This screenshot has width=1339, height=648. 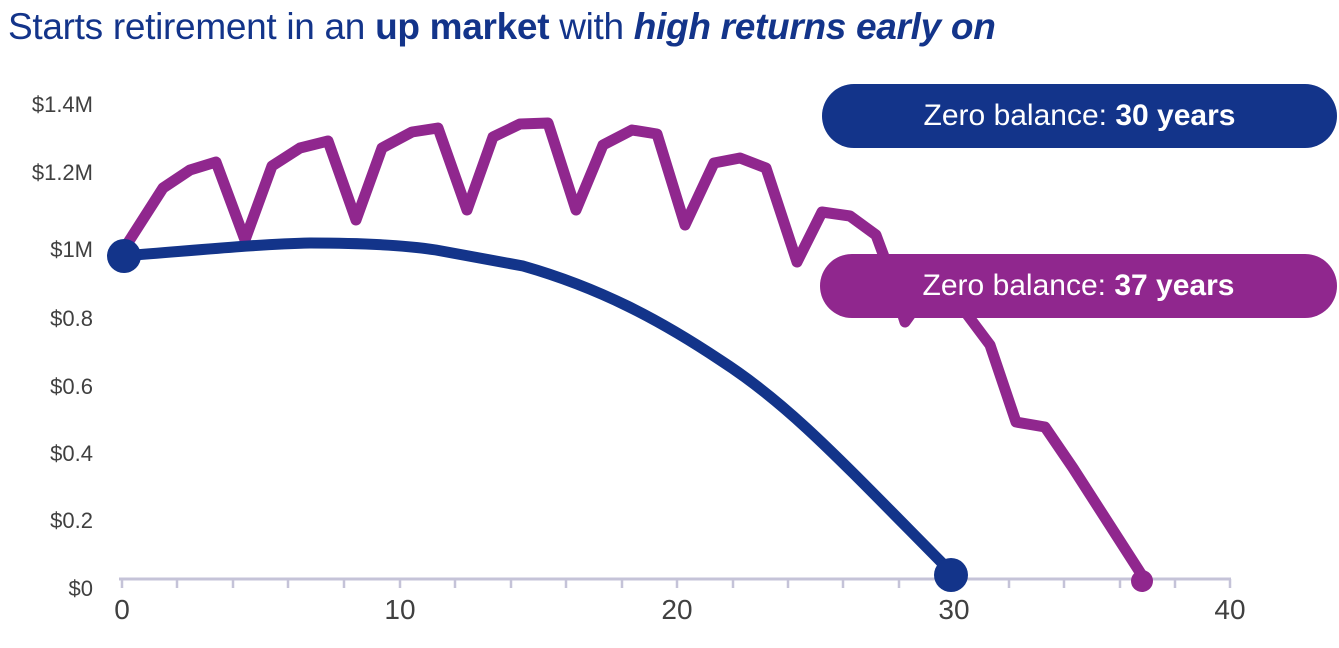 I want to click on purple-end-marker, so click(x=1142, y=581).